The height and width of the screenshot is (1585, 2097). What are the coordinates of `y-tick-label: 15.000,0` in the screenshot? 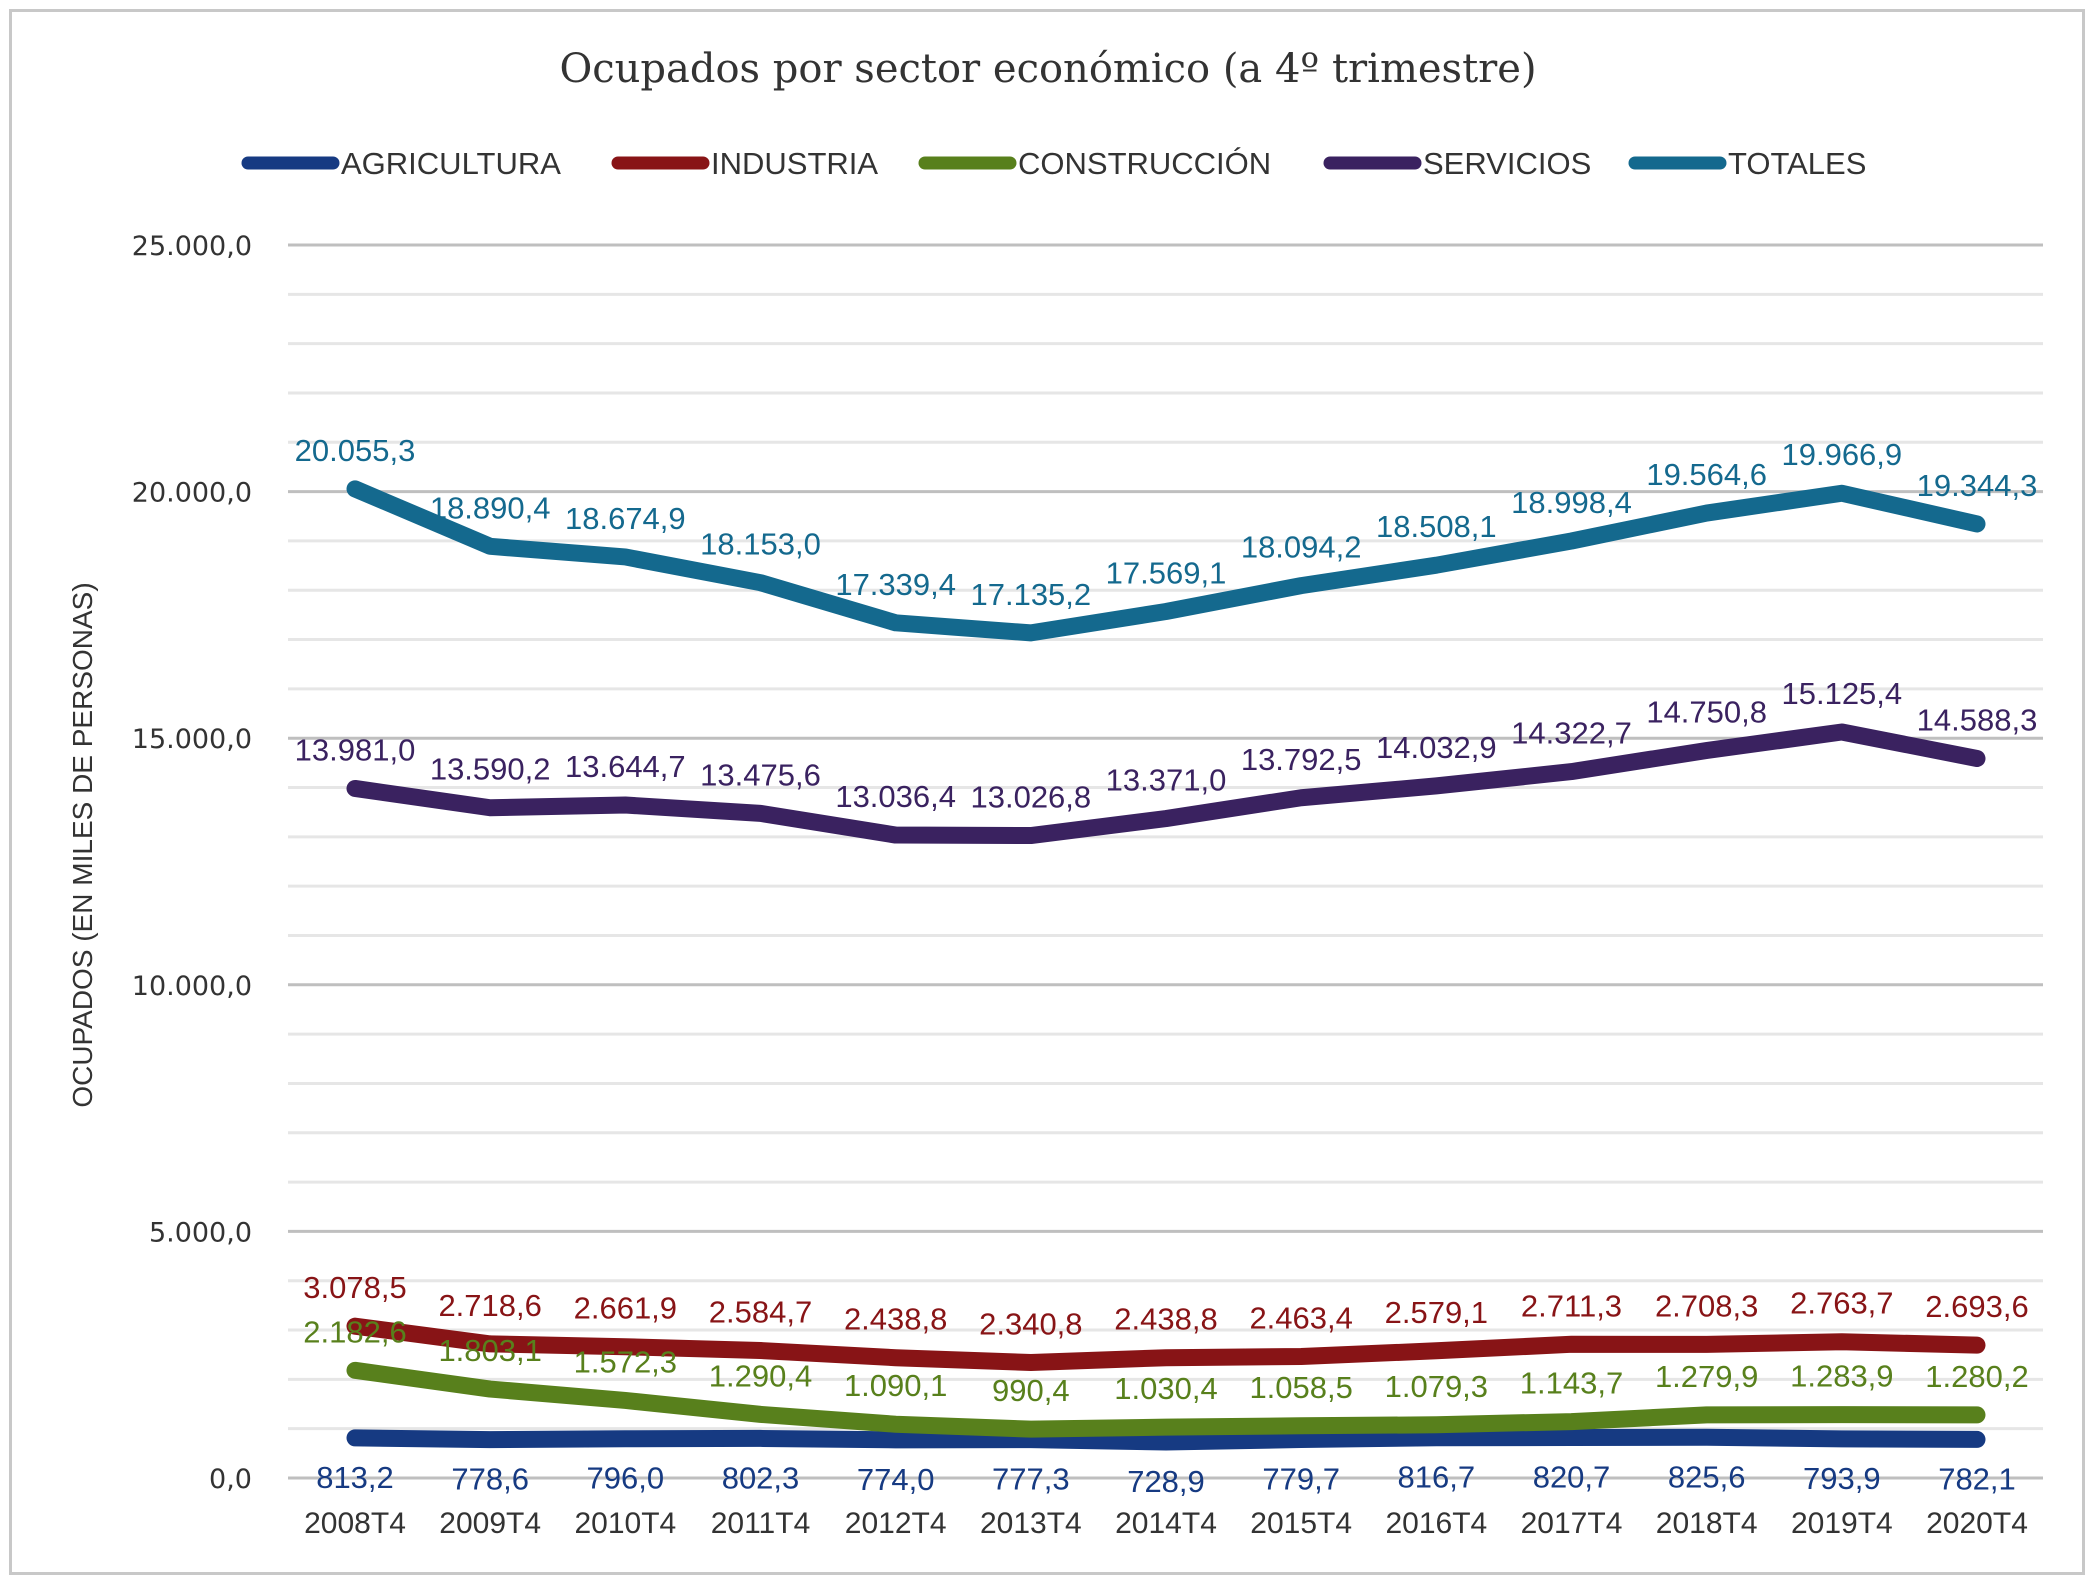 It's located at (192, 739).